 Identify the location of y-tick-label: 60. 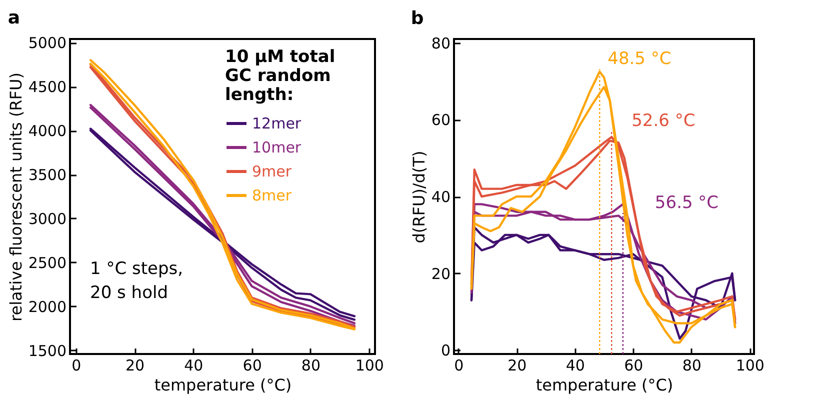
(440, 120).